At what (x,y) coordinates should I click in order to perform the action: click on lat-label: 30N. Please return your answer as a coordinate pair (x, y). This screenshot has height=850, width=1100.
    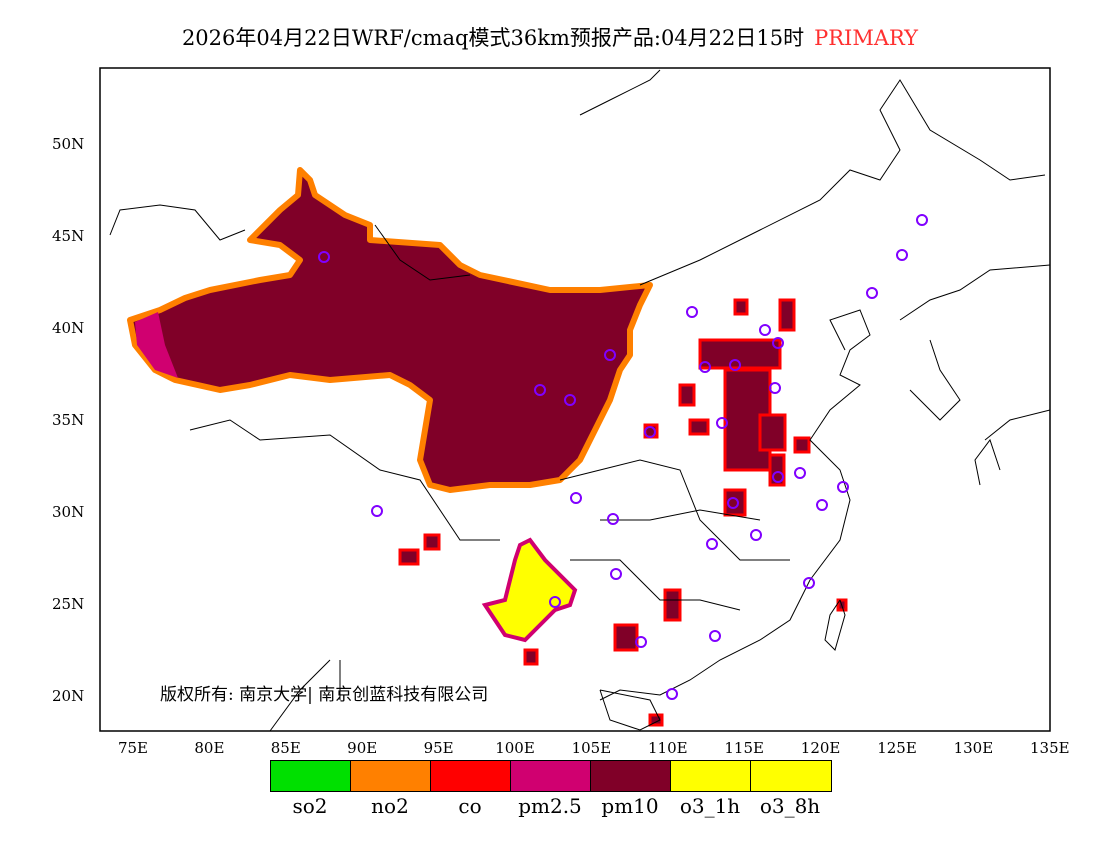
    Looking at the image, I should click on (68, 512).